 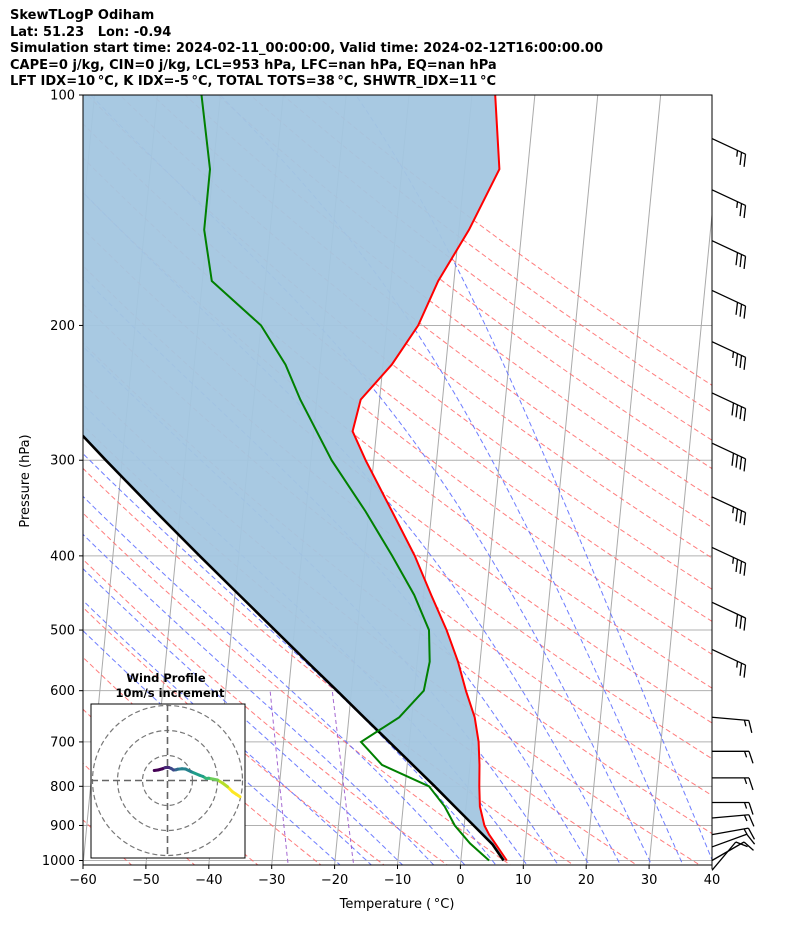 What do you see at coordinates (523, 880) in the screenshot?
I see `x-tick-label: 10` at bounding box center [523, 880].